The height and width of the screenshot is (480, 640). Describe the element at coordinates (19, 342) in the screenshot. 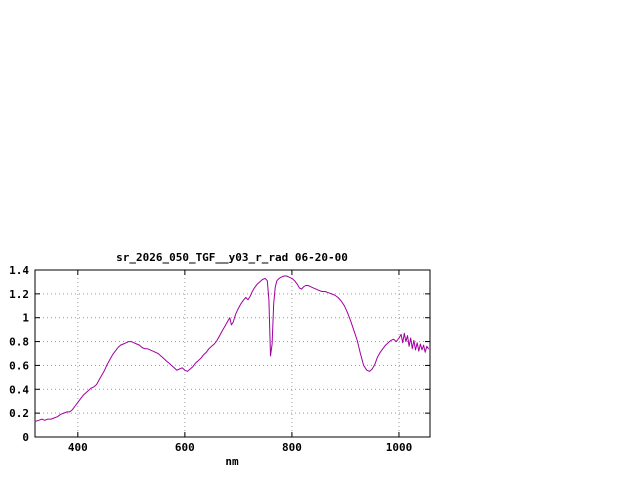

I see `y-tick-label: 0.8` at that location.